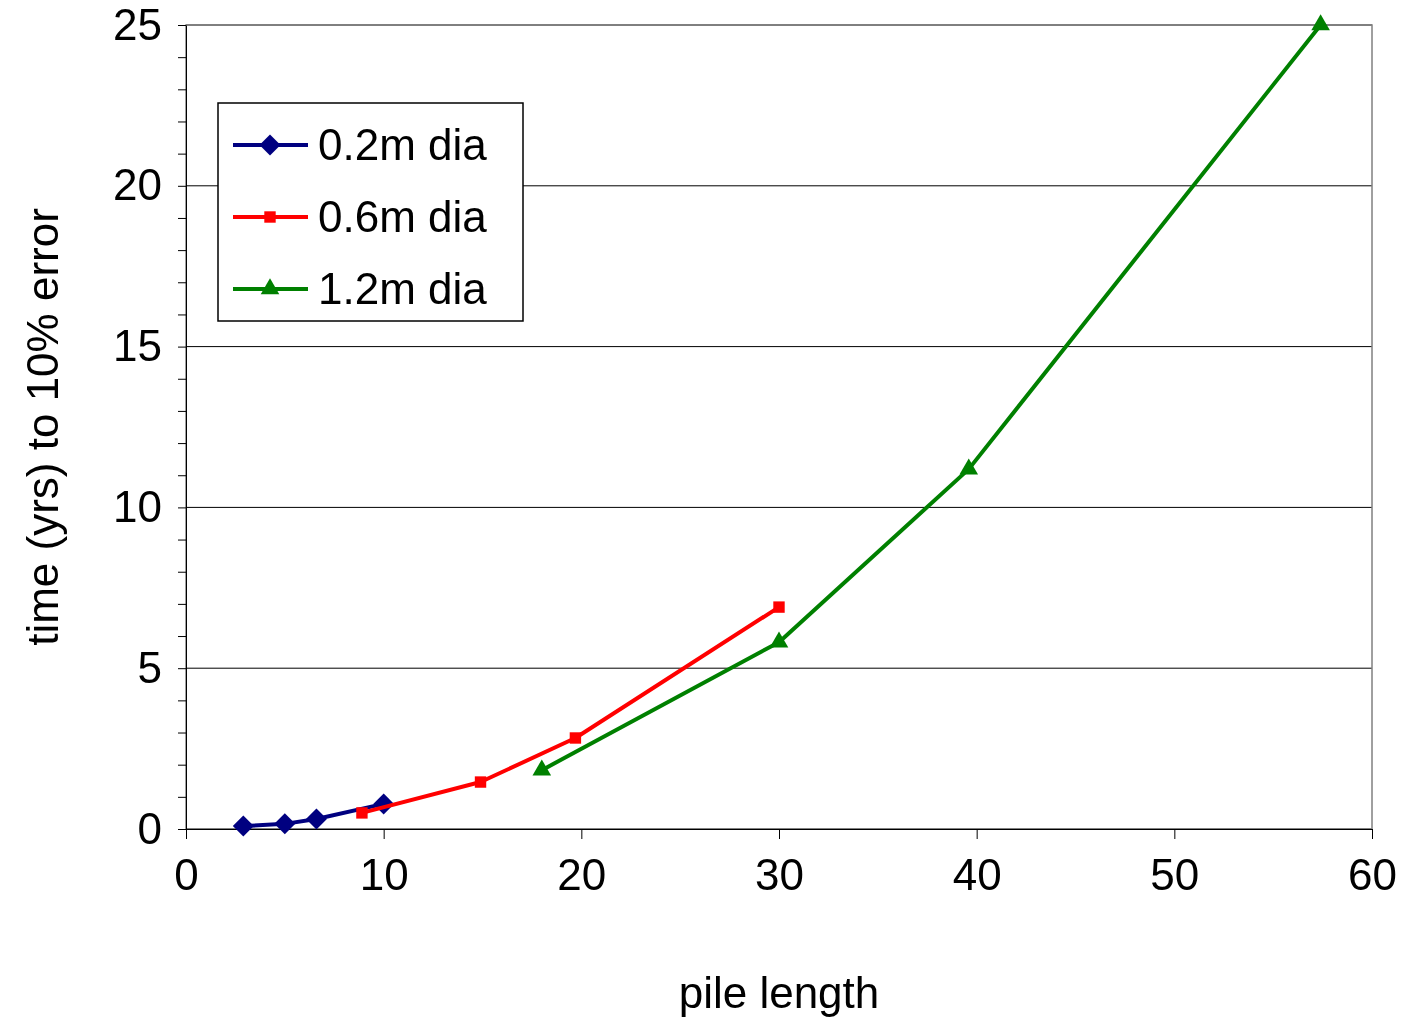  I want to click on x-tick-label: 50, so click(1175, 875).